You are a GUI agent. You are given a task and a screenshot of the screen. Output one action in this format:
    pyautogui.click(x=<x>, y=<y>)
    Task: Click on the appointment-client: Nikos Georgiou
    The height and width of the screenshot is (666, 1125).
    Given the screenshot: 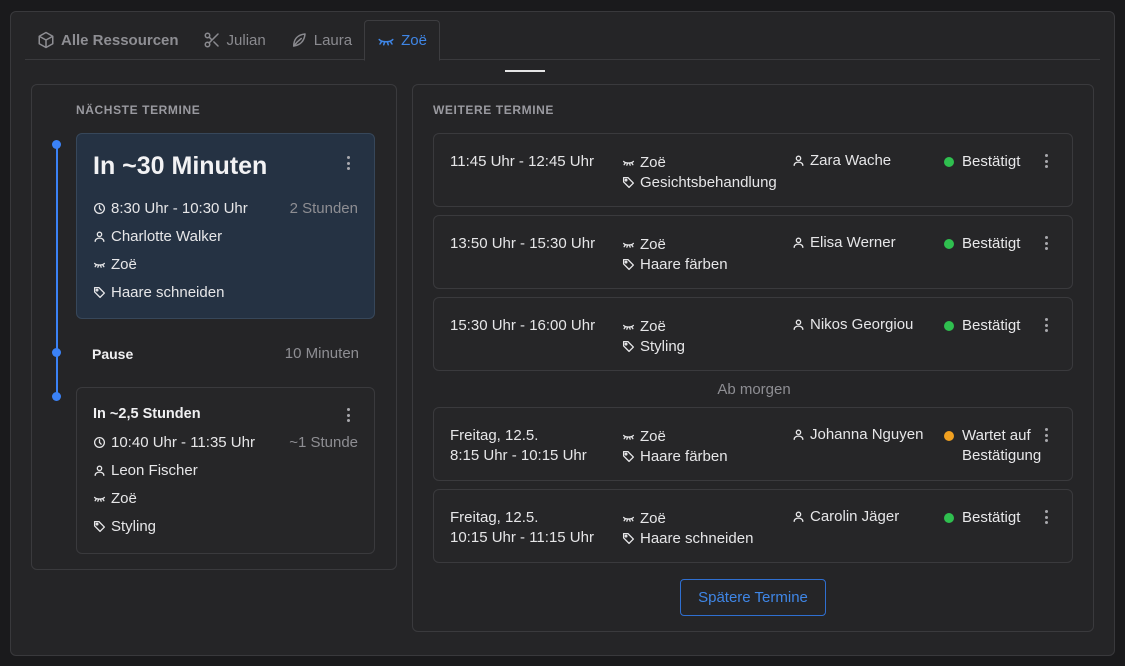 What is the action you would take?
    pyautogui.click(x=852, y=324)
    